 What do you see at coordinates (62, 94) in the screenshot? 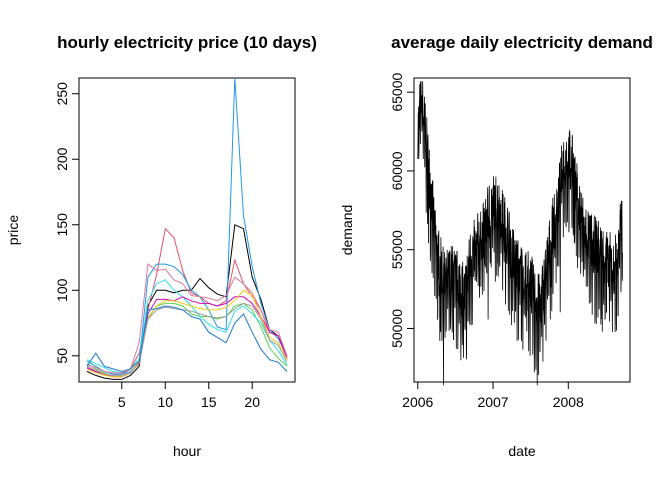
I see `y-tick-label: 250` at bounding box center [62, 94].